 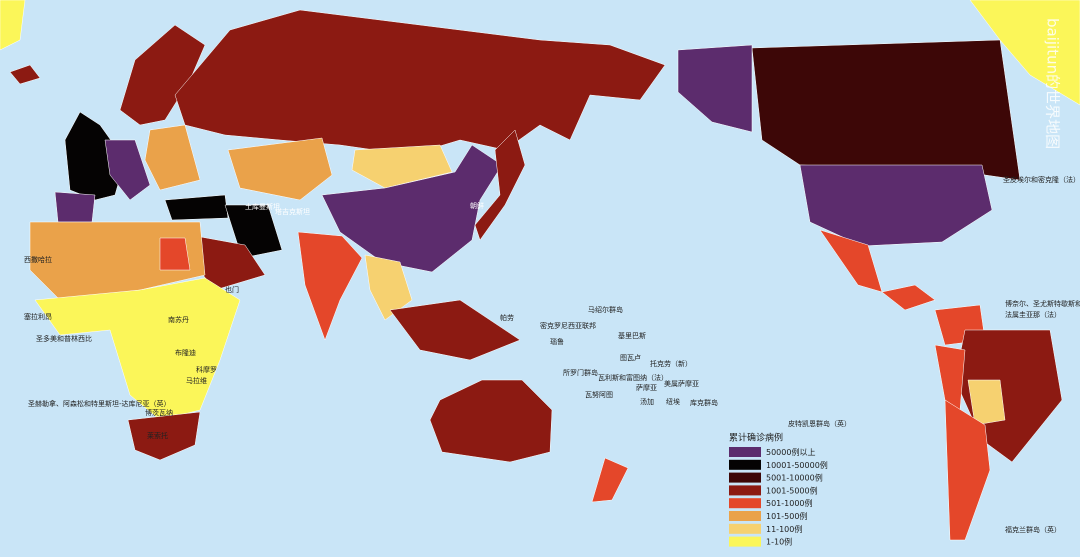 What do you see at coordinates (605, 309) in the screenshot?
I see `place-label: 马绍尔群岛` at bounding box center [605, 309].